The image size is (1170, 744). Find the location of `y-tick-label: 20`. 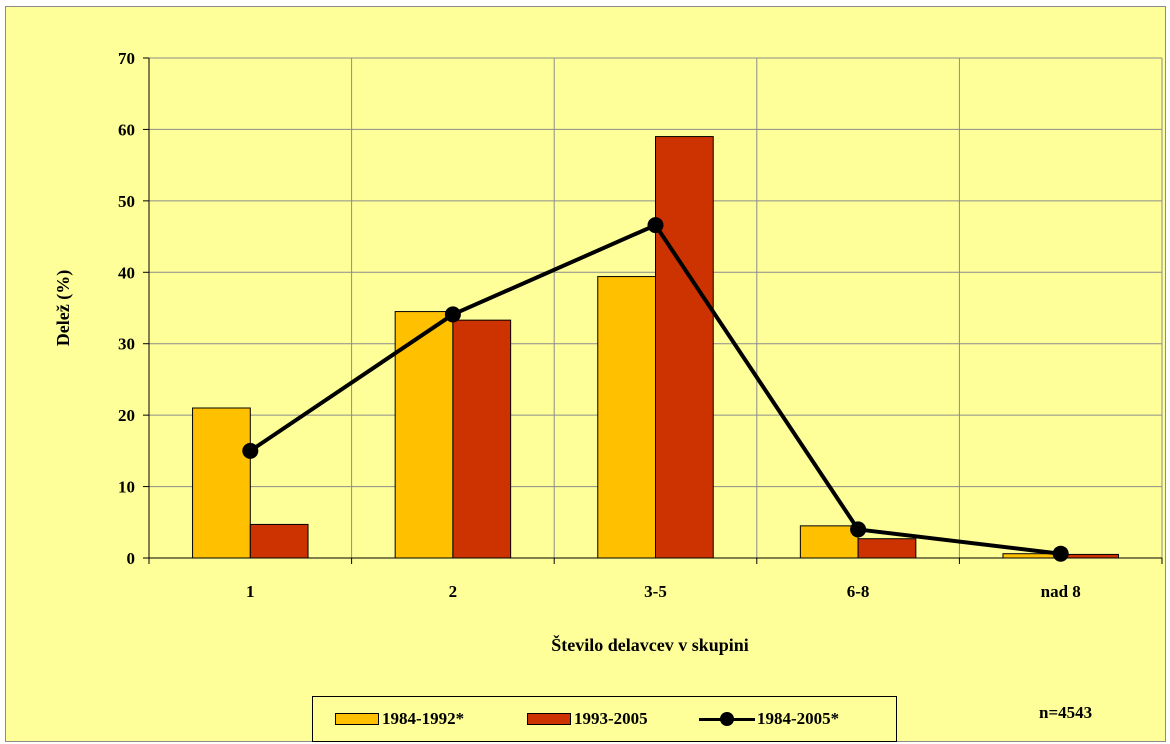

y-tick-label: 20 is located at coordinates (126, 415).